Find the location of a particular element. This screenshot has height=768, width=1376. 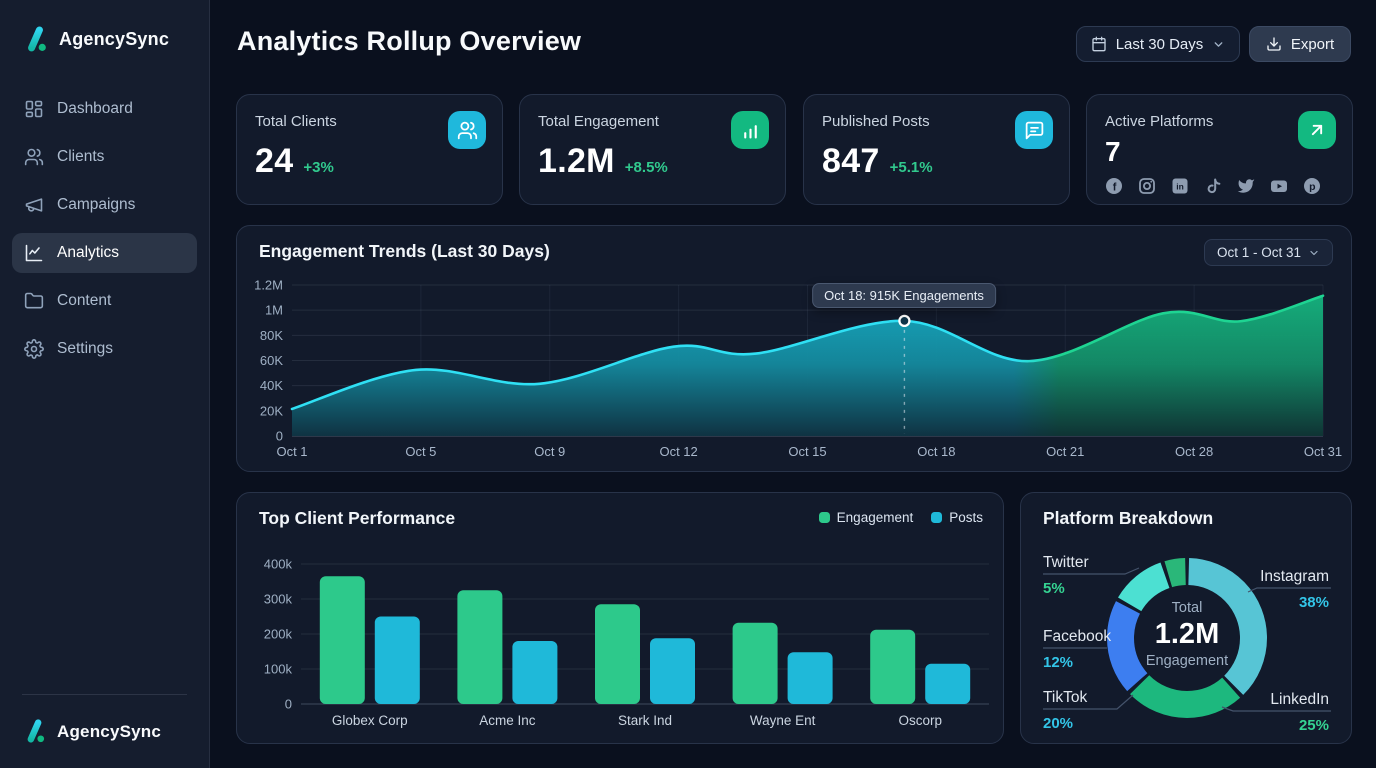

pinterest-icon: p is located at coordinates (1312, 186).